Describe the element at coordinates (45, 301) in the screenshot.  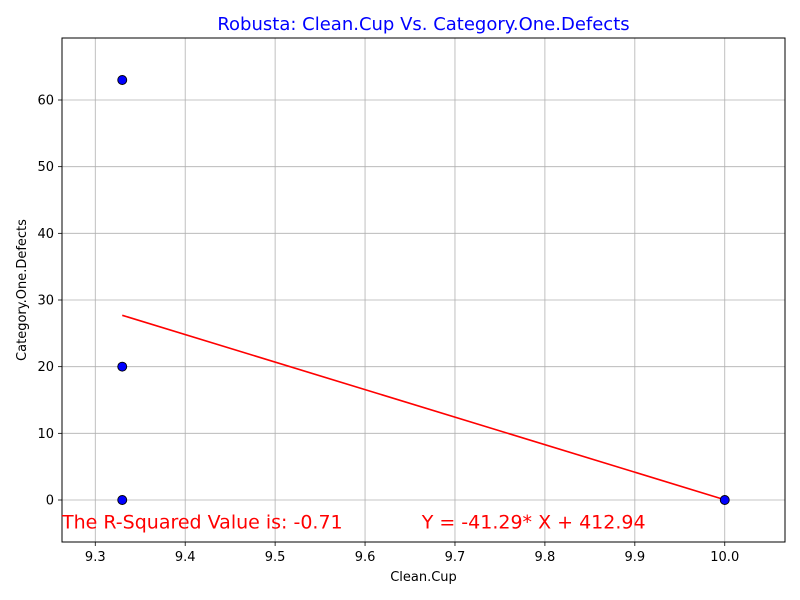
I see `y-tick-label: 30` at that location.